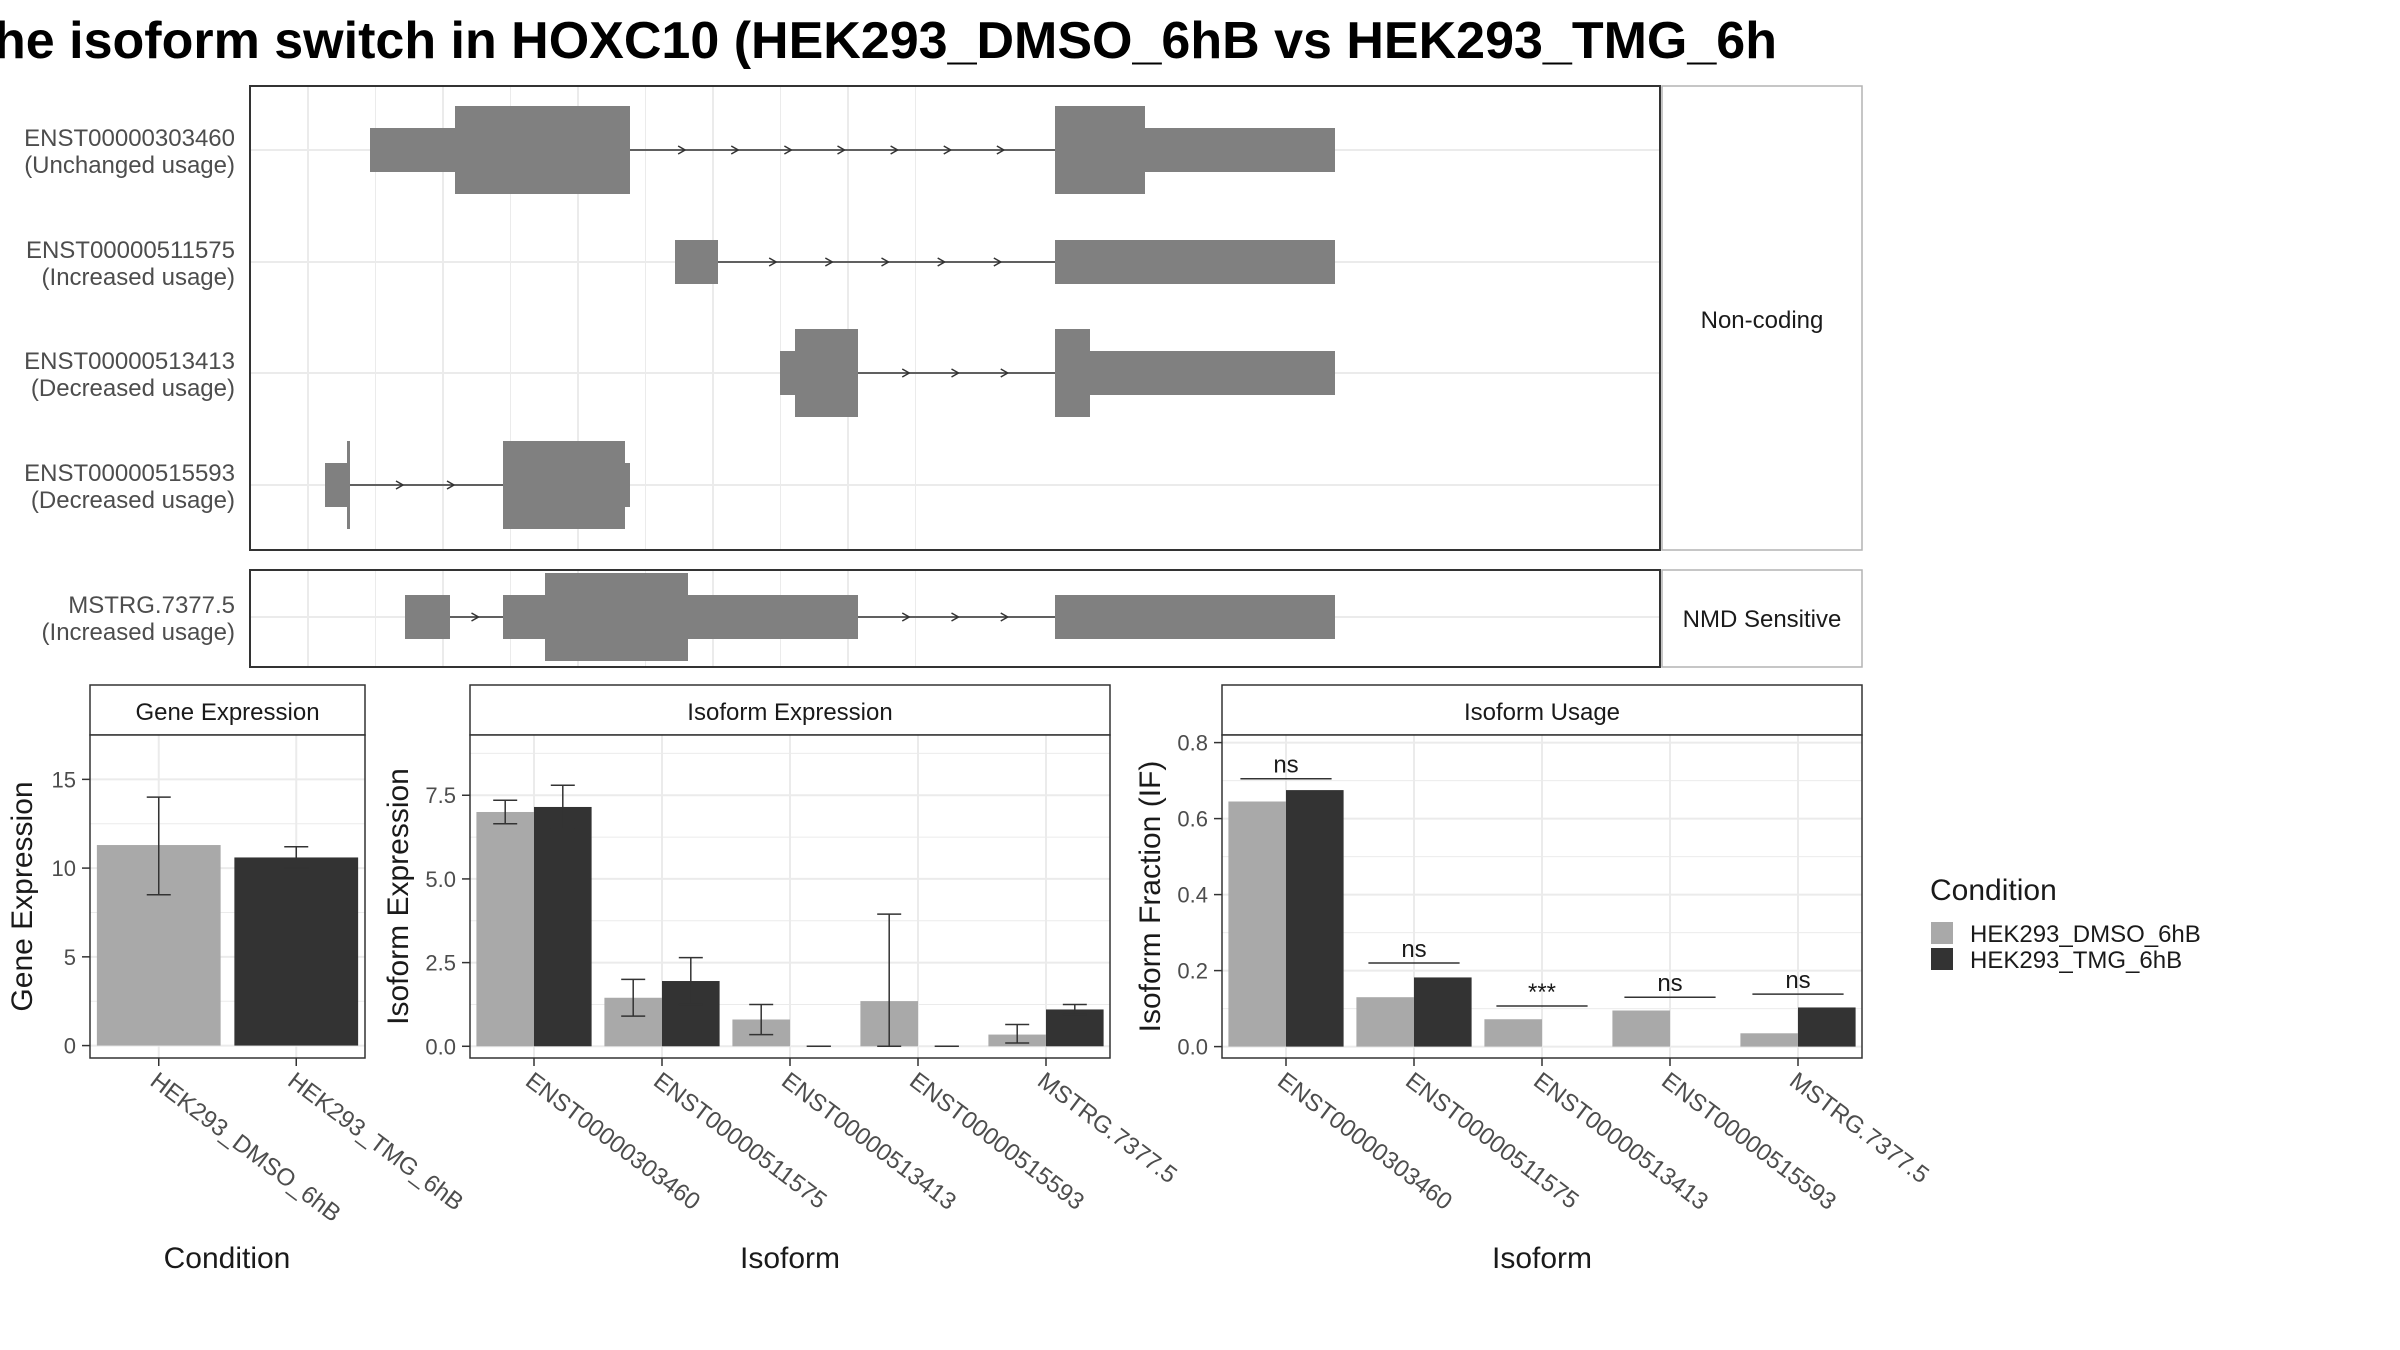  I want to click on transcript-id-label: ENST00000515593, so click(129, 473).